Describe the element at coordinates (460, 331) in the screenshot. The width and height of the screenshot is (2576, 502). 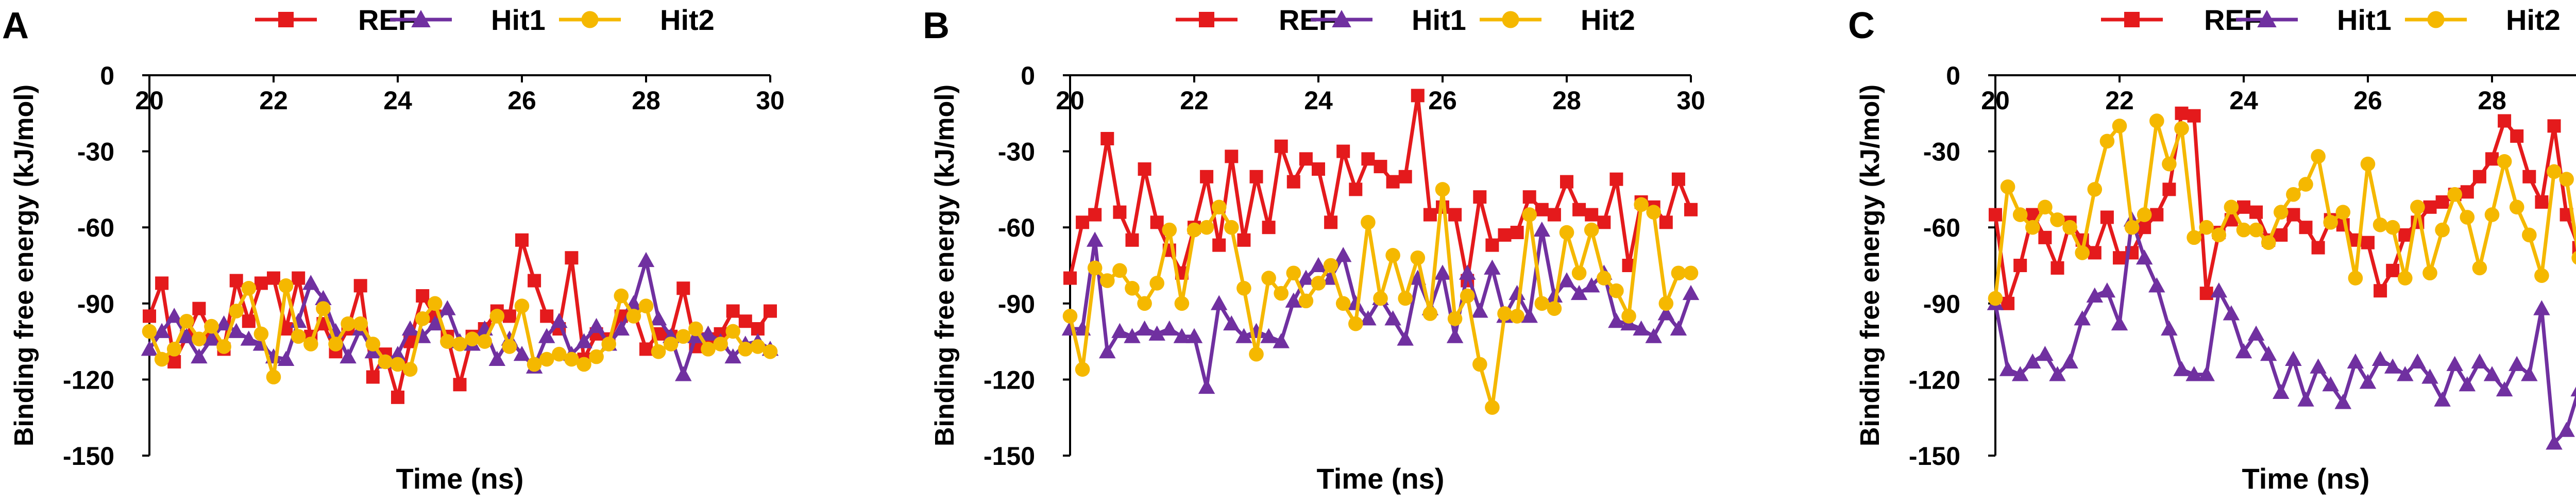
I see `series-hit2` at that location.